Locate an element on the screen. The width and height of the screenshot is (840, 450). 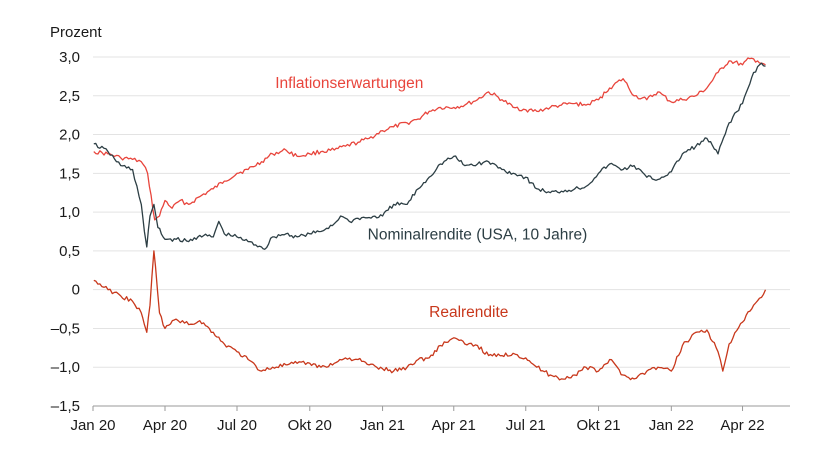
x-tick-label: Apr 21 is located at coordinates (454, 425).